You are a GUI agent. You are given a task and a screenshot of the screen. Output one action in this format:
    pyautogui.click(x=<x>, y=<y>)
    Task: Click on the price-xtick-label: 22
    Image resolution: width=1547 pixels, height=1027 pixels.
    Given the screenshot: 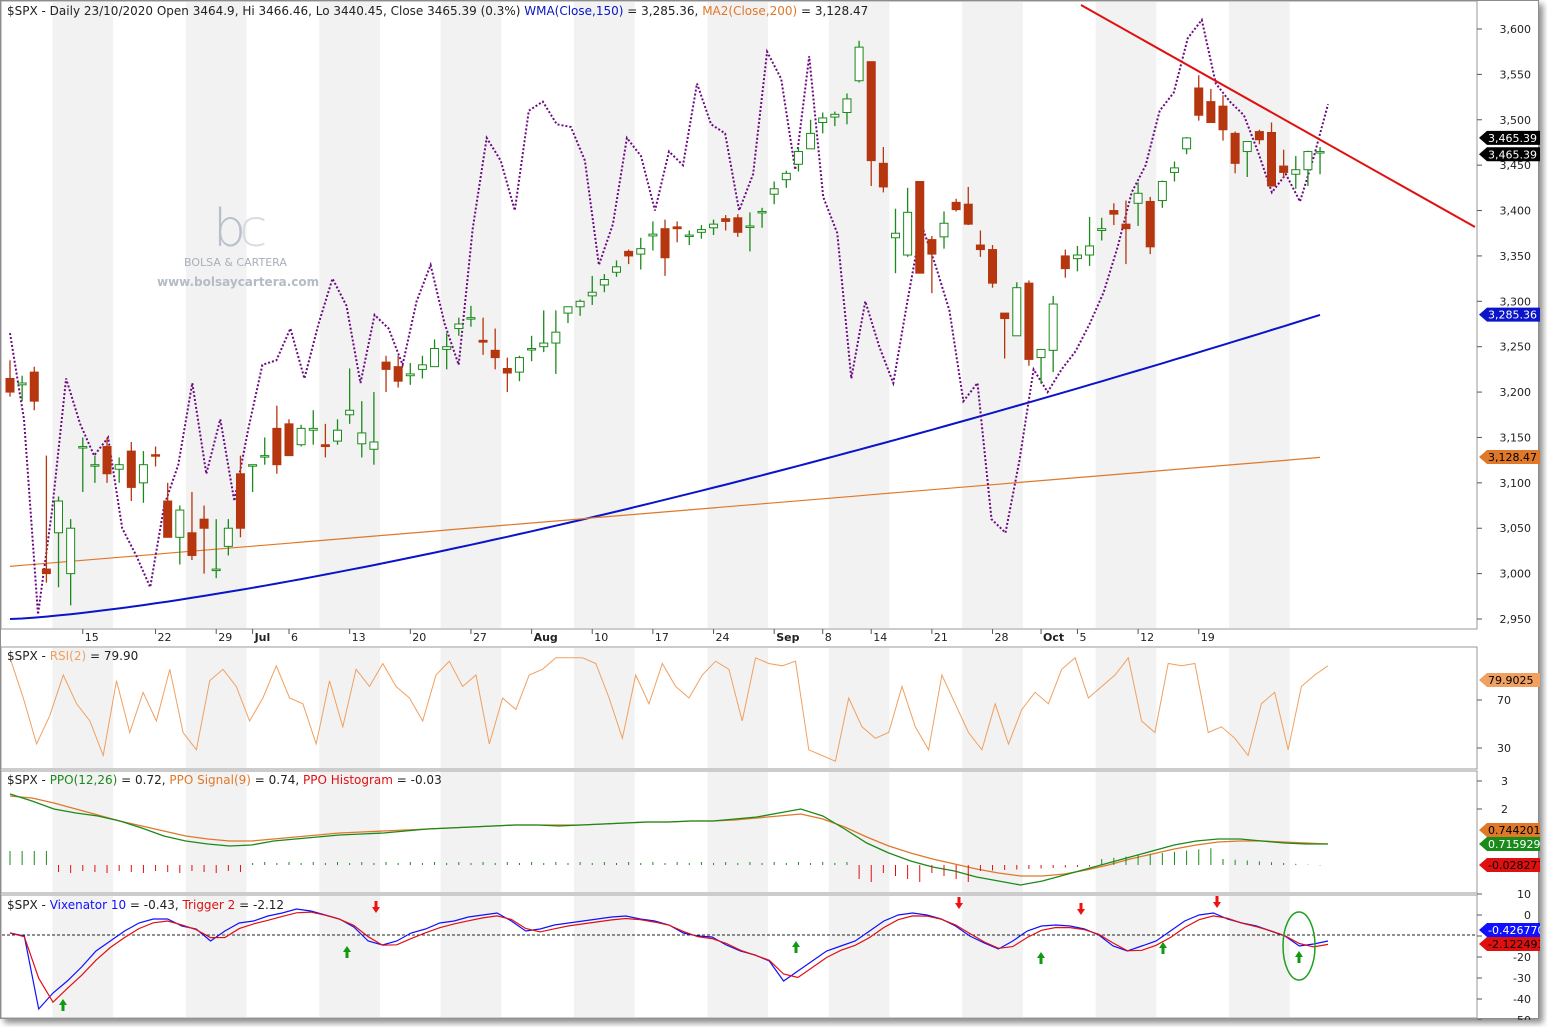 What is the action you would take?
    pyautogui.click(x=165, y=637)
    